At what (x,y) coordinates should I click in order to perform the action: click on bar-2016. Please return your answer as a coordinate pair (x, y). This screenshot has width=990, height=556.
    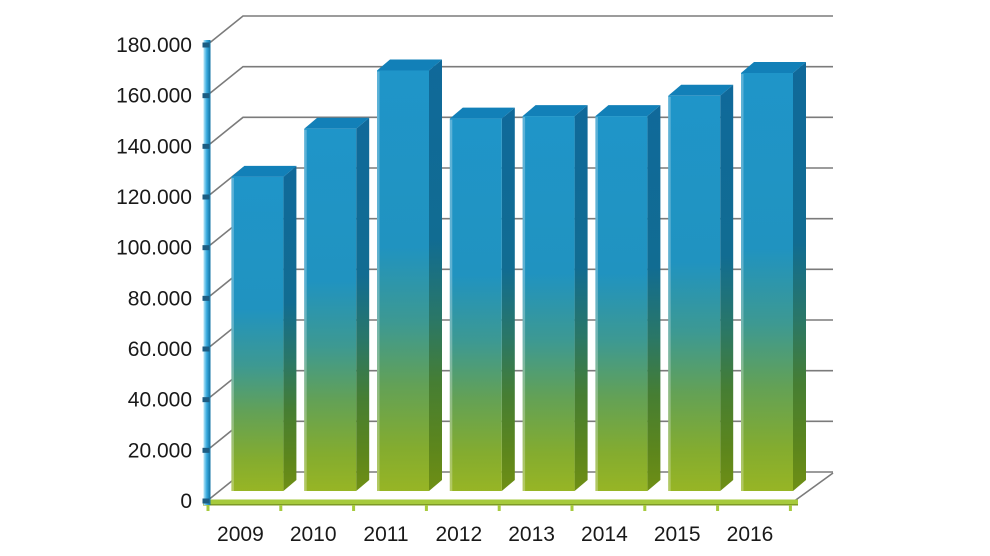
    Looking at the image, I should click on (773, 276).